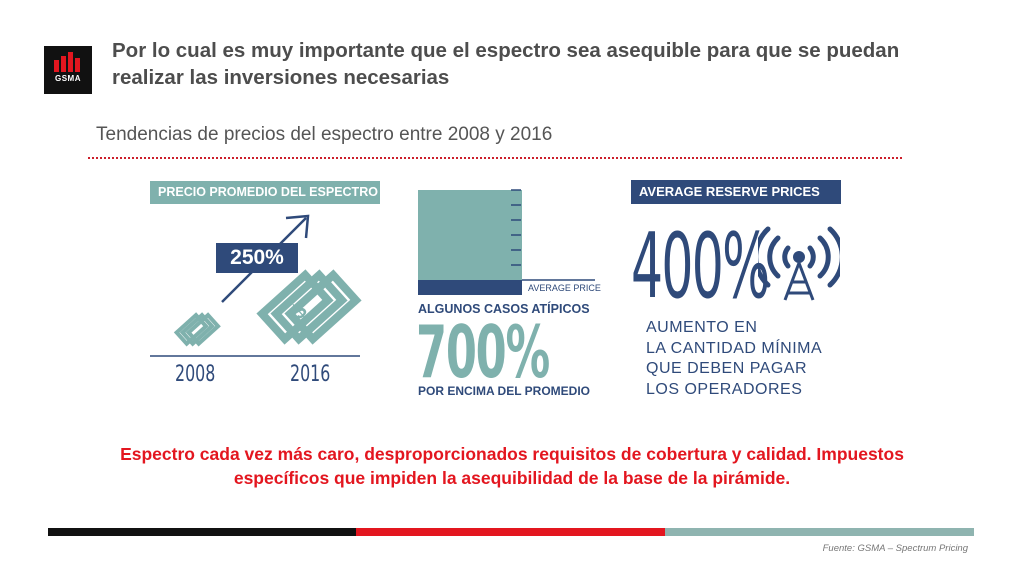 This screenshot has width=1024, height=576. What do you see at coordinates (736, 192) in the screenshot?
I see `reserve-prices-label: AVERAGE RESERVE PRICES` at bounding box center [736, 192].